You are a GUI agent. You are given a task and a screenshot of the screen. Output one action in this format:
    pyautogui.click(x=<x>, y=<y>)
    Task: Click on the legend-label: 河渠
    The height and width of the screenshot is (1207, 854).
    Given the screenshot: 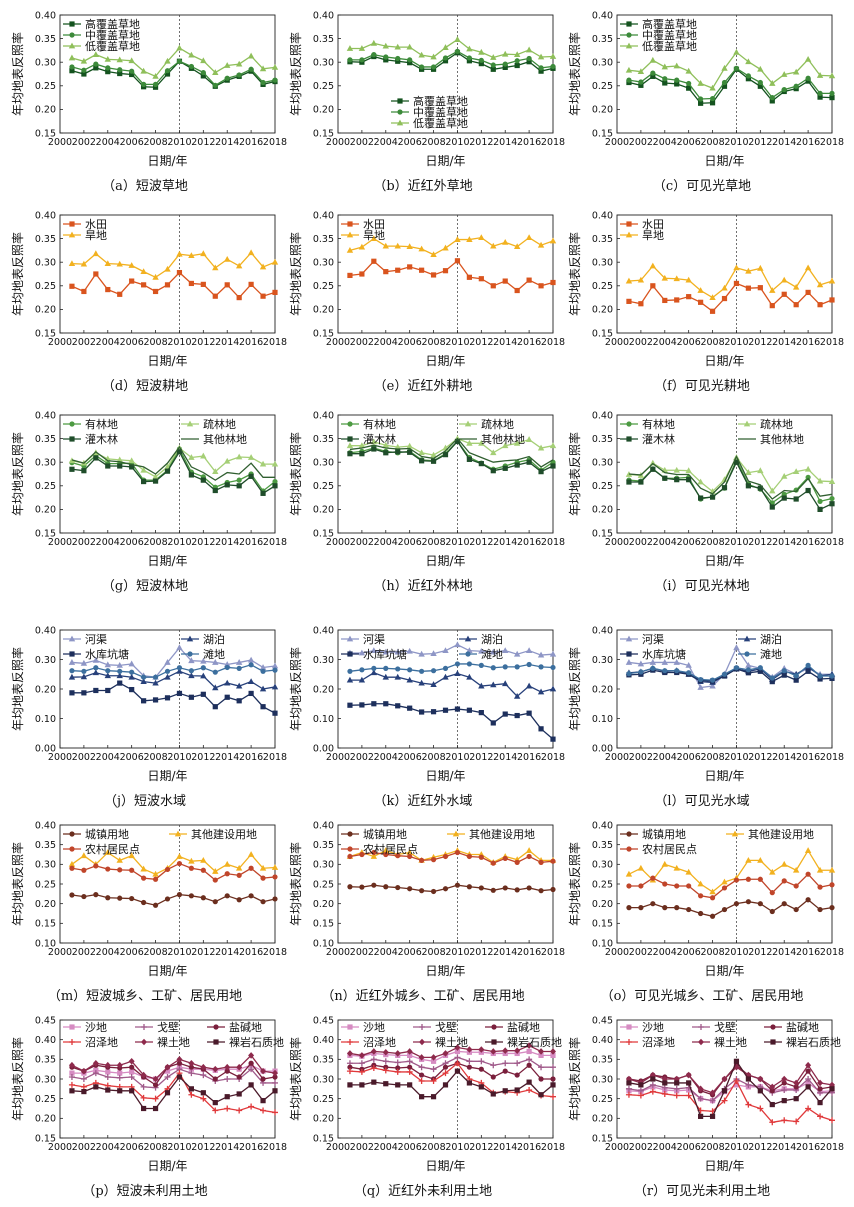 What is the action you would take?
    pyautogui.click(x=96, y=639)
    